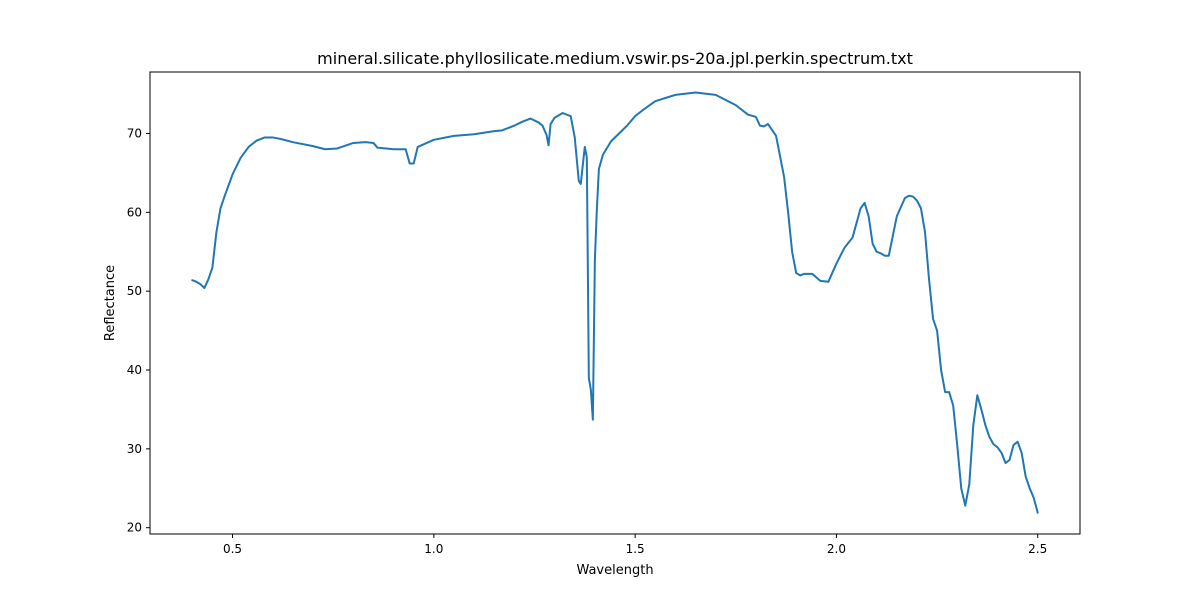  Describe the element at coordinates (134, 449) in the screenshot. I see `y-tick-label: 30` at that location.